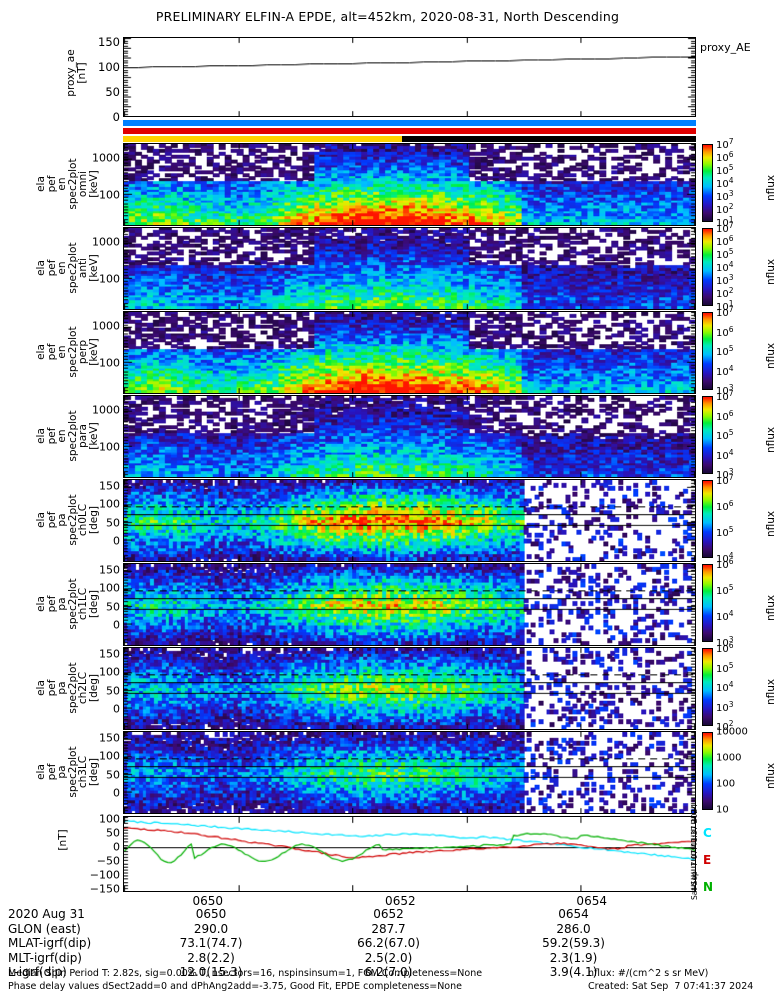  What do you see at coordinates (725, 196) in the screenshot?
I see `colorbar-tick-en-omni: 10³` at bounding box center [725, 196].